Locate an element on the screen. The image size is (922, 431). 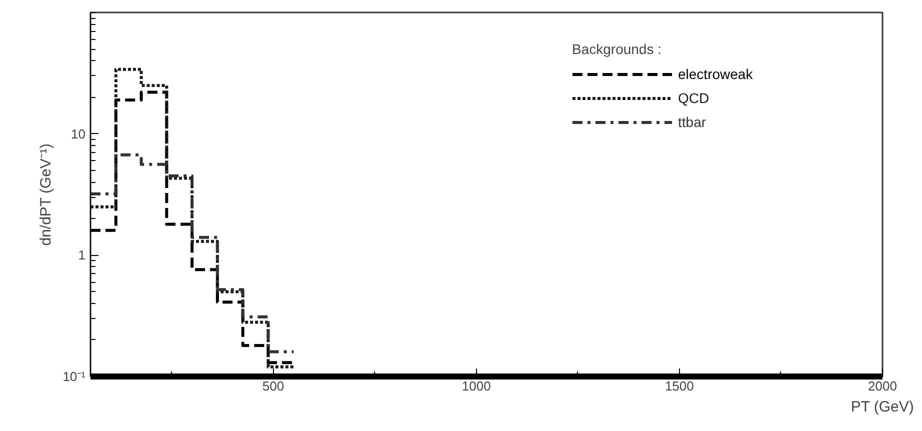
x-axis-title: PT (GeV) is located at coordinates (882, 407).